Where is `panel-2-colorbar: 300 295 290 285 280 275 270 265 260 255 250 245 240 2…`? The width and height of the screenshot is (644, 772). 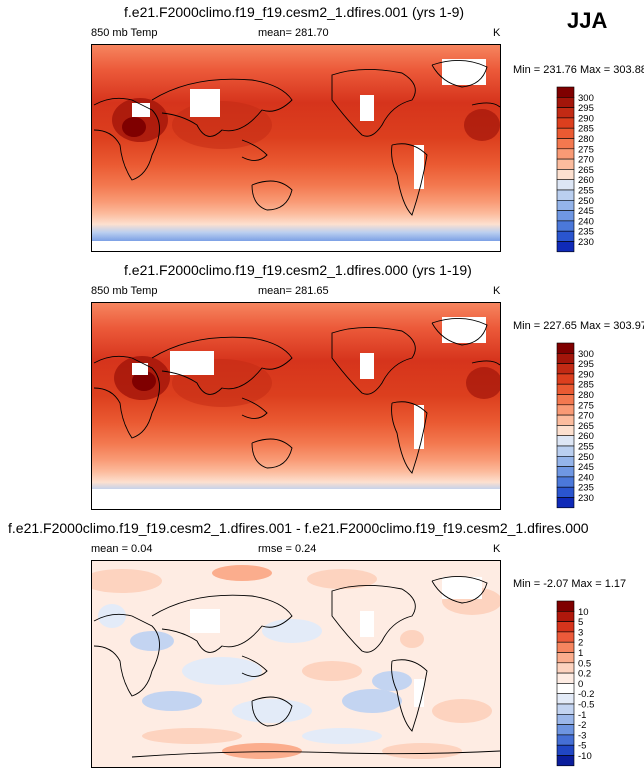 panel-2-colorbar: 300 295 290 285 280 275 270 265 260 255 250 245 240 2… is located at coordinates (591, 428).